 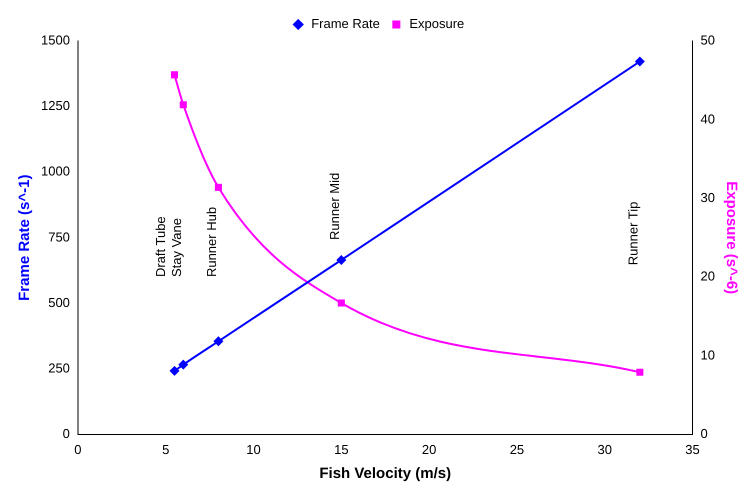 What do you see at coordinates (334, 206) in the screenshot?
I see `annotation: Runner Mid` at bounding box center [334, 206].